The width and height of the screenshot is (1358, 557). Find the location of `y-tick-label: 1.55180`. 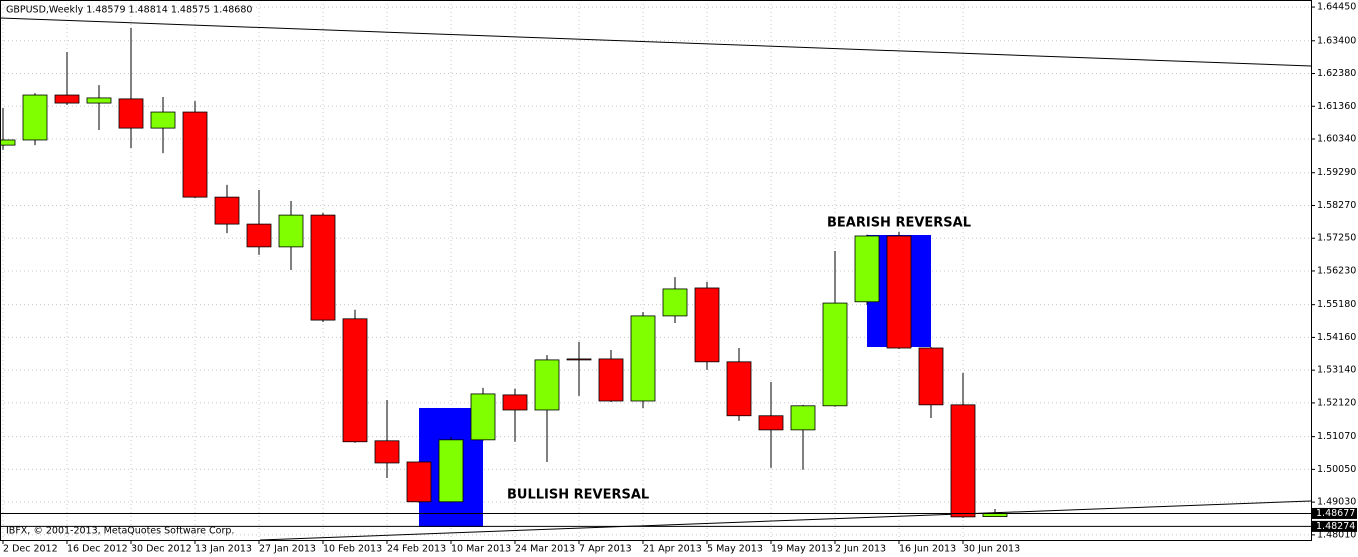

y-tick-label: 1.55180 is located at coordinates (1336, 304).